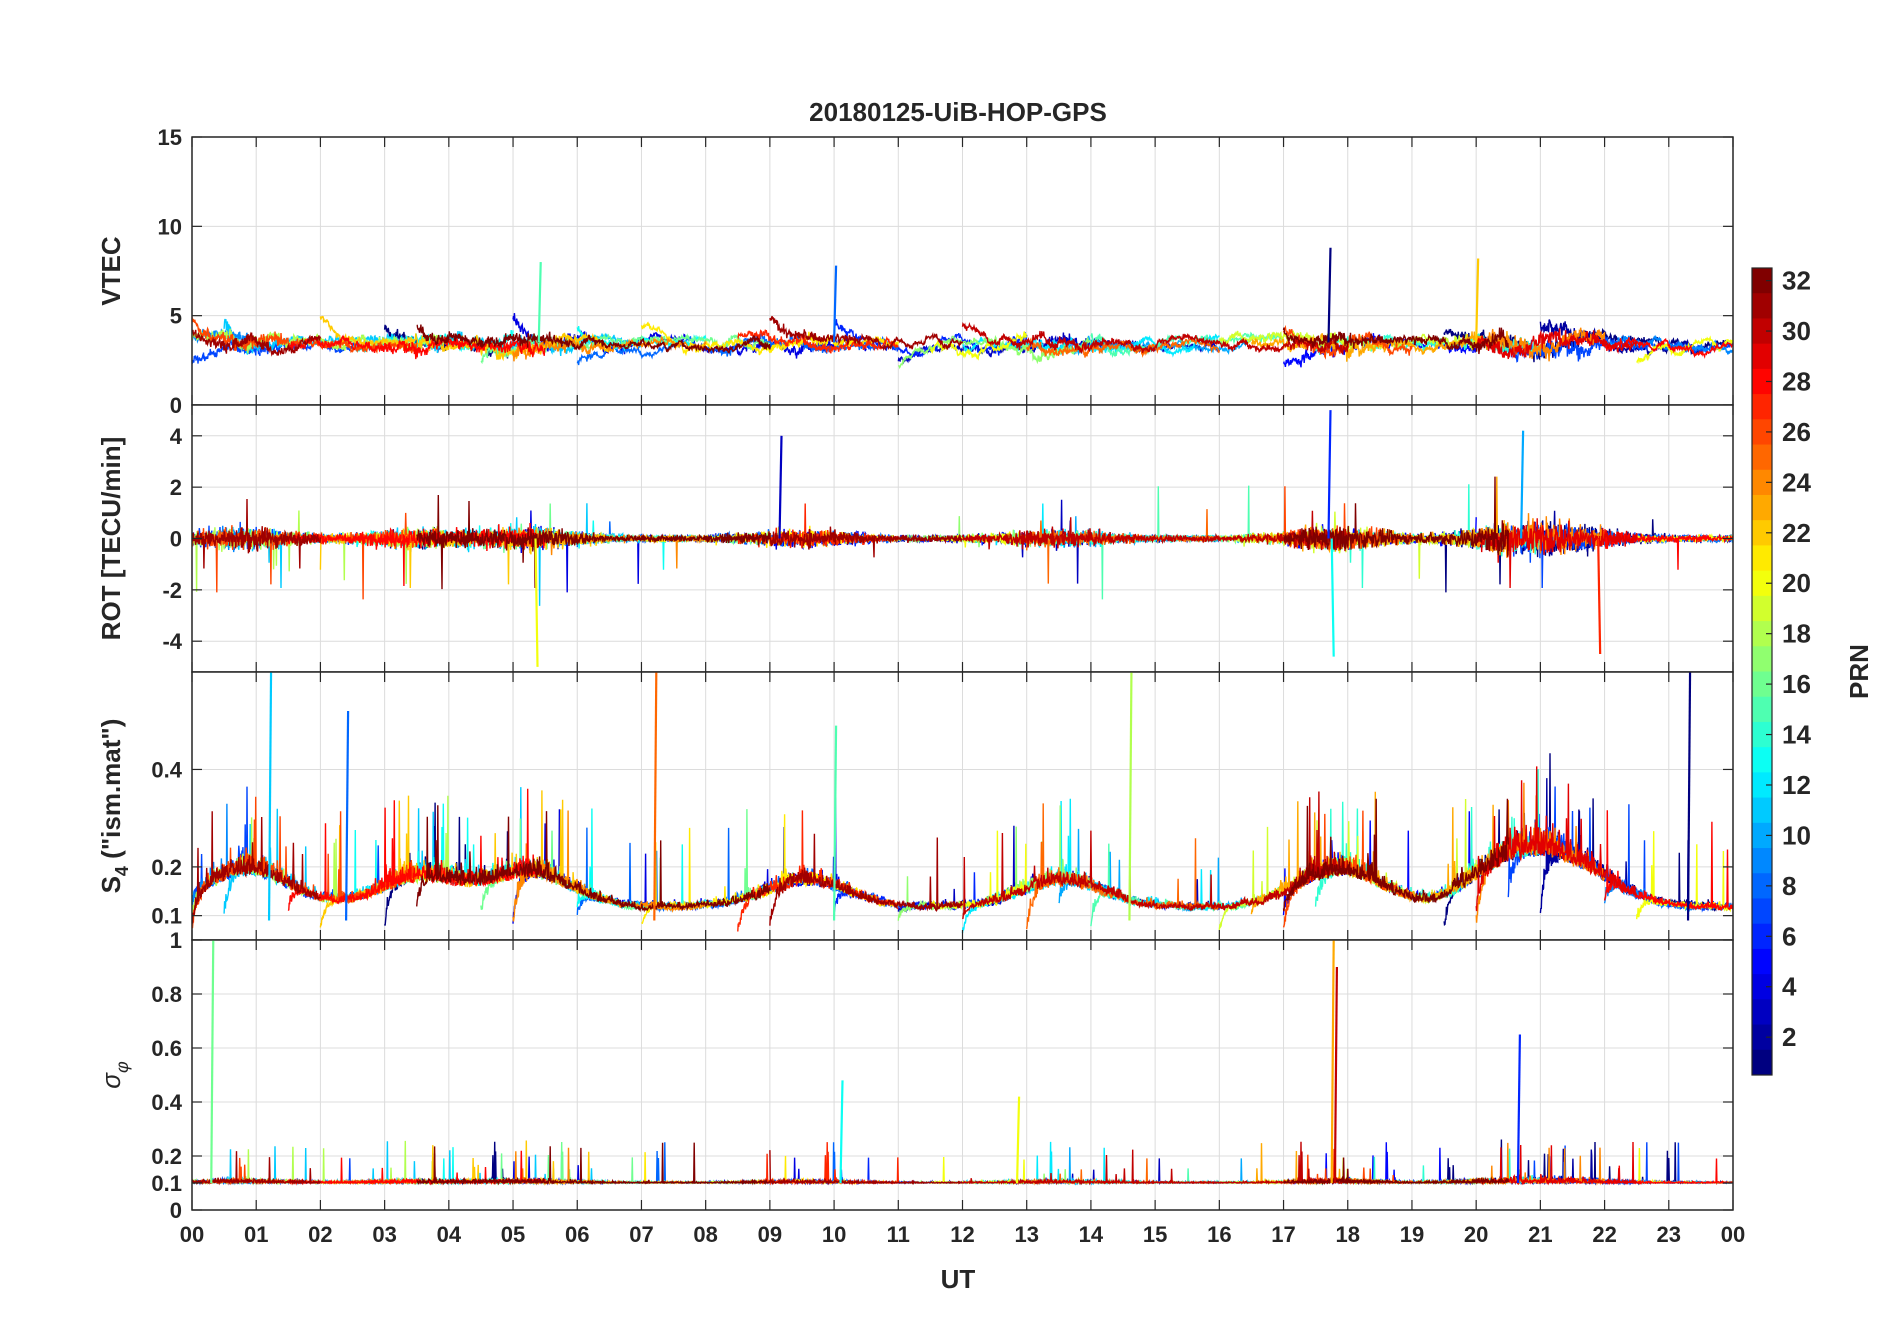 The width and height of the screenshot is (1902, 1335). I want to click on x-tick-label: 08, so click(705, 1234).